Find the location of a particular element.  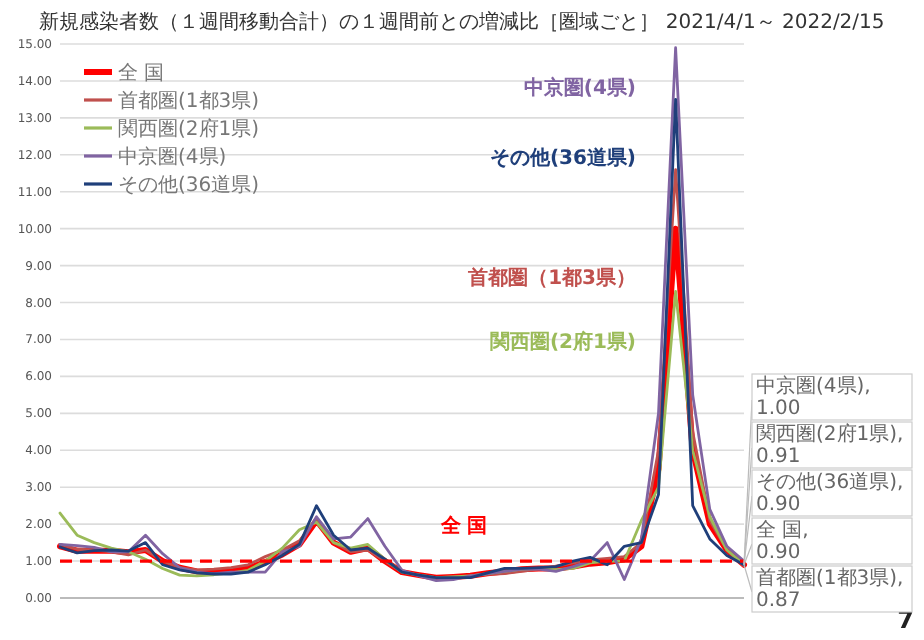

legend-label: 全 国 is located at coordinates (141, 73).